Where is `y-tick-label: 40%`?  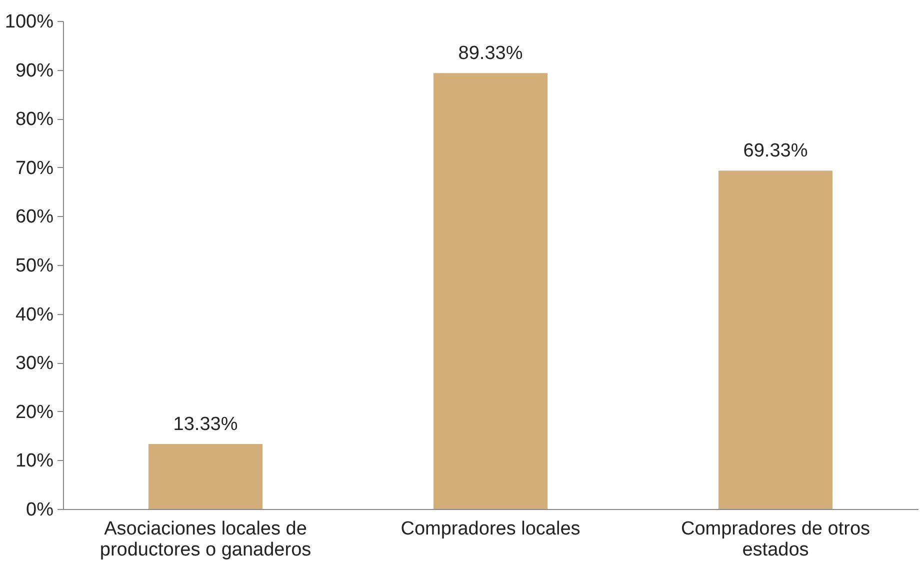
y-tick-label: 40% is located at coordinates (34, 315).